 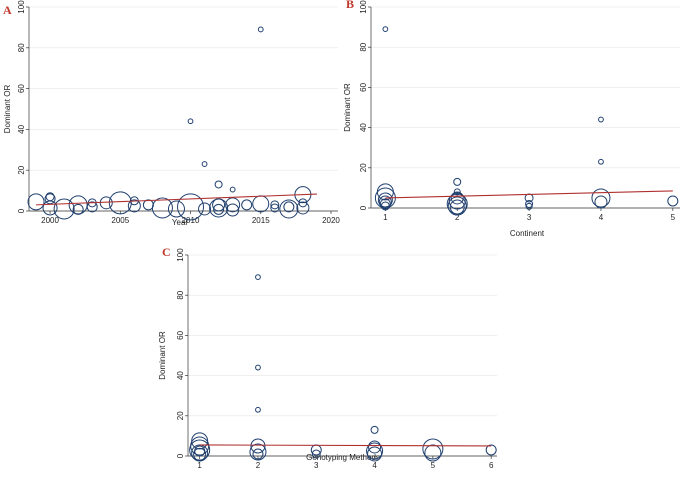 I want to click on panel-label-b: B, so click(x=350, y=5).